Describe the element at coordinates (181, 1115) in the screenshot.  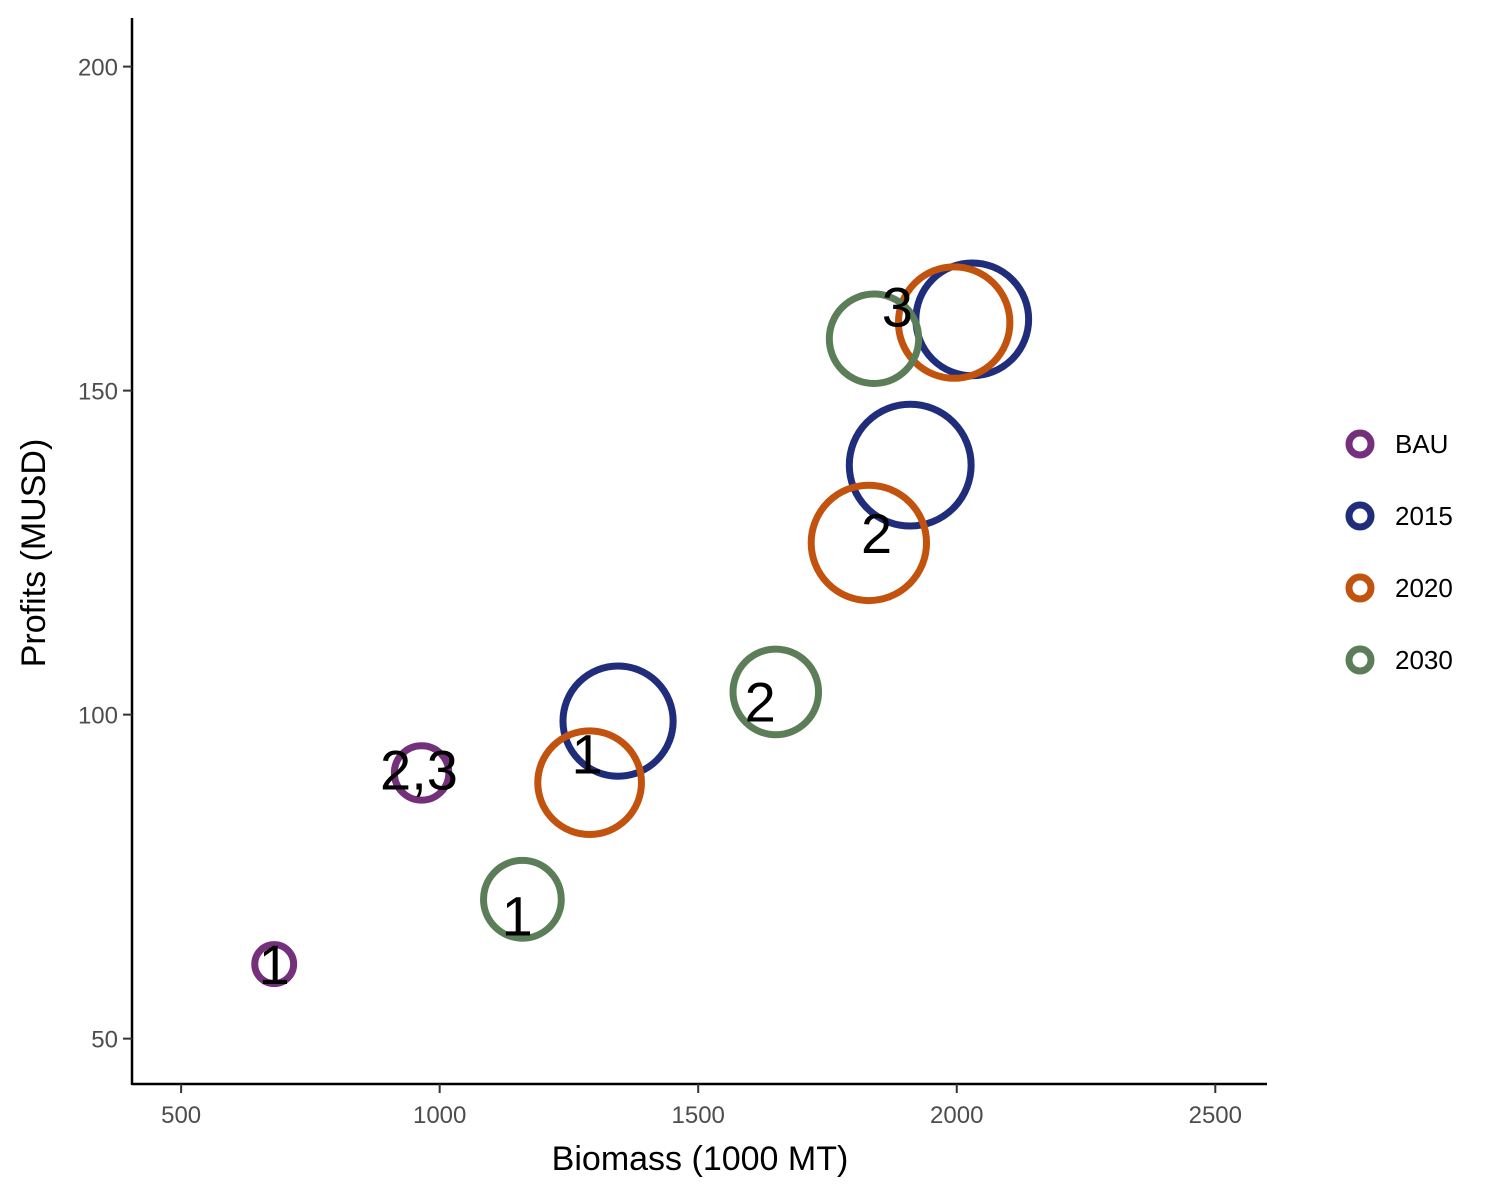
I see `x-tick-label: 500` at that location.